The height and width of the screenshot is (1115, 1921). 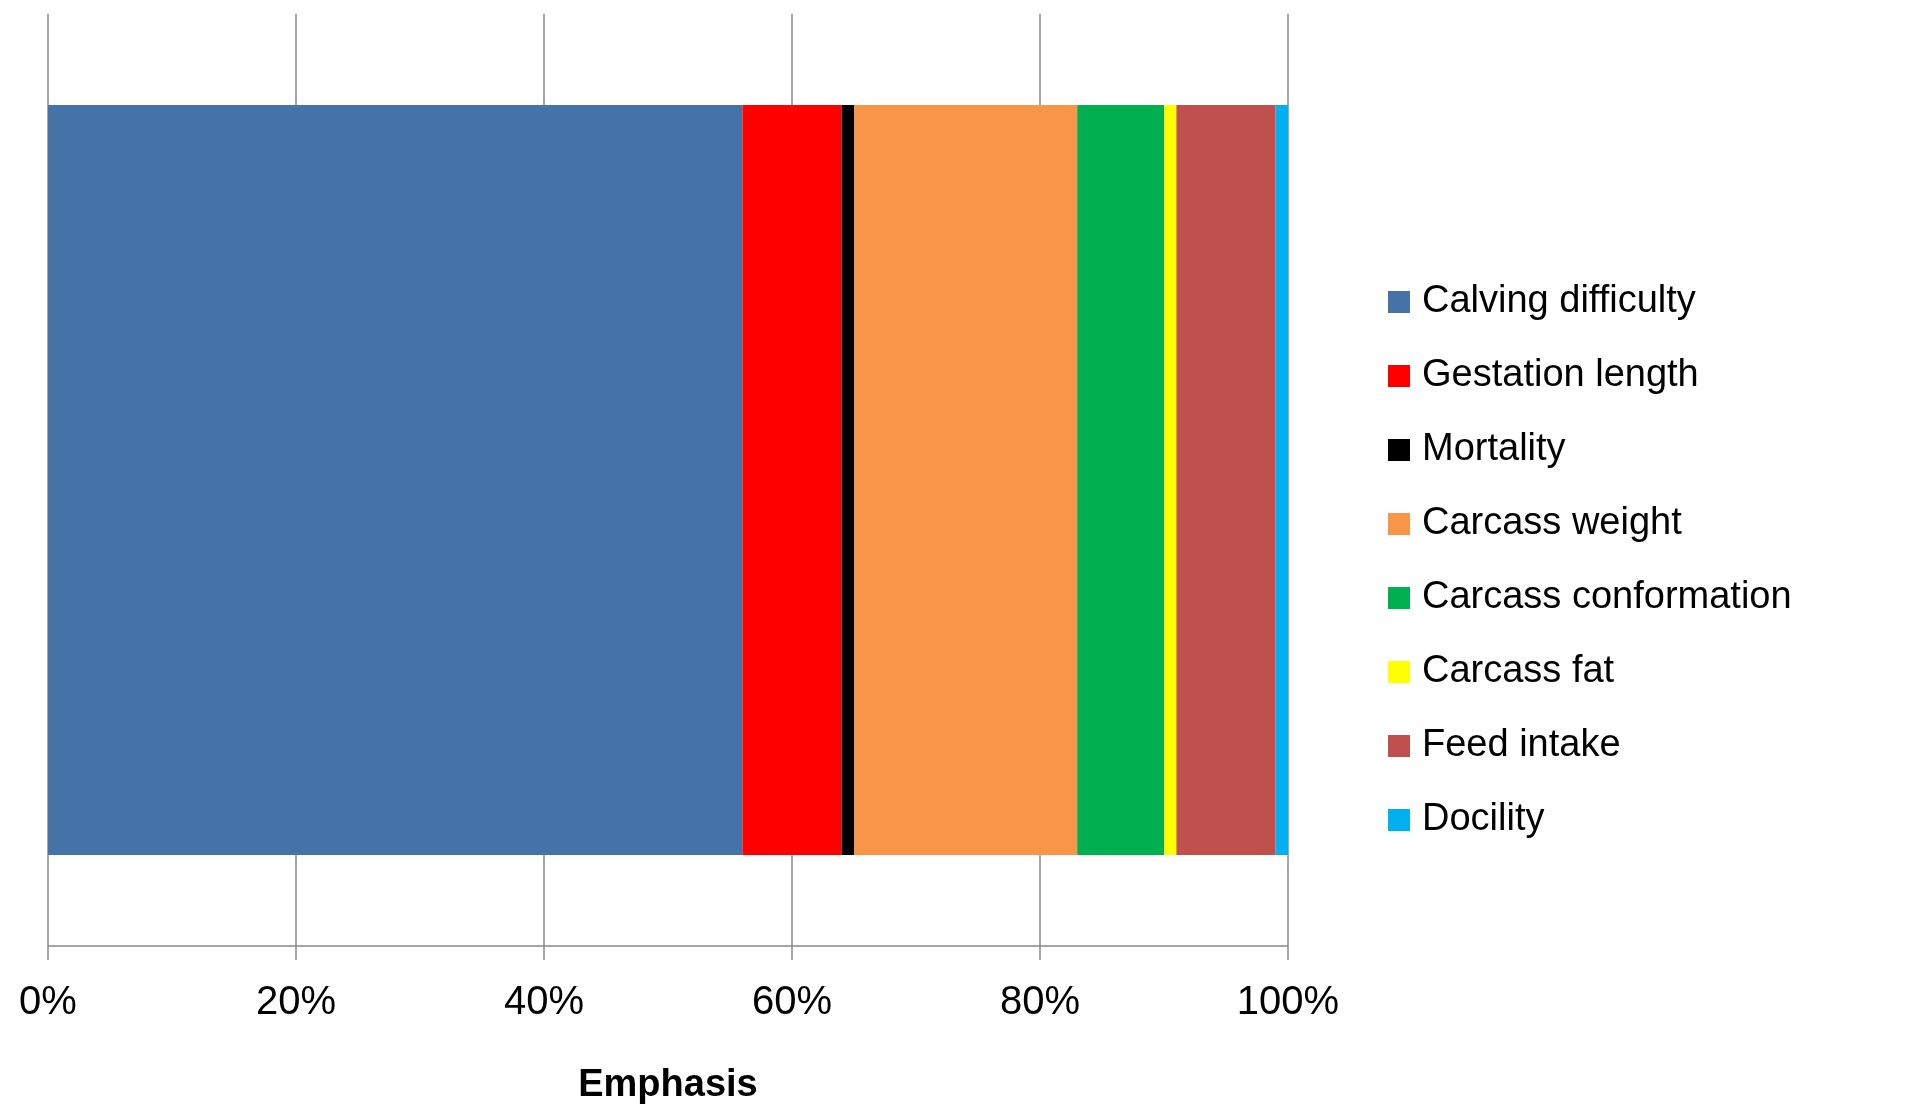 What do you see at coordinates (1559, 299) in the screenshot?
I see `legend-label: Calving difficulty` at bounding box center [1559, 299].